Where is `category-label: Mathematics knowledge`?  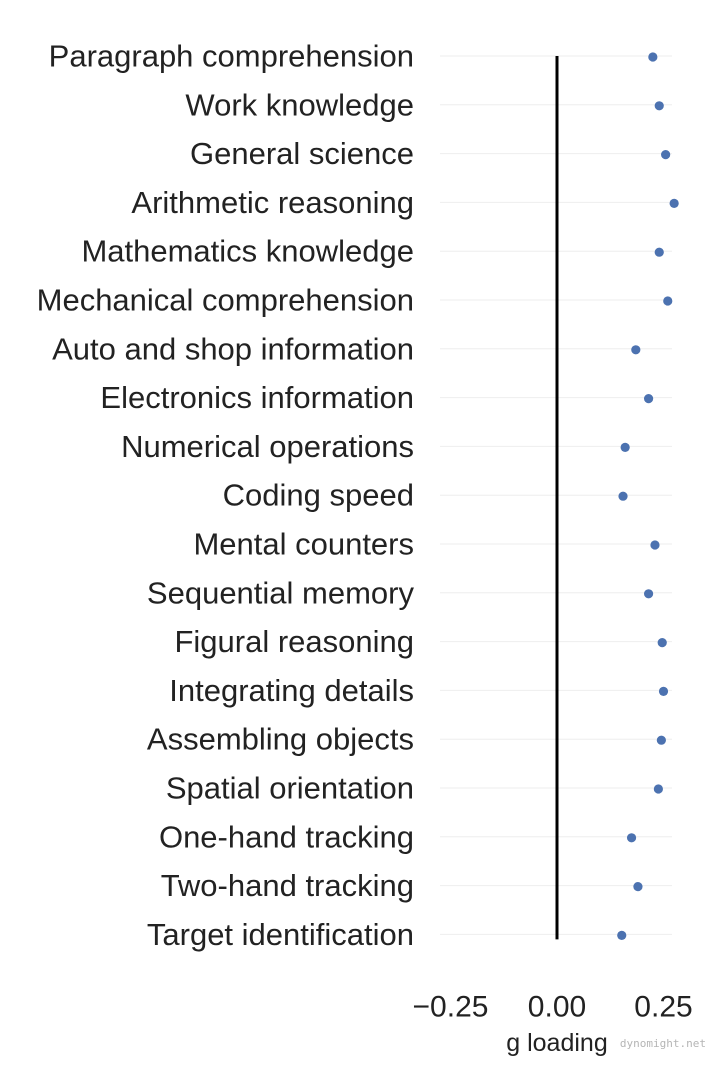
category-label: Mathematics knowledge is located at coordinates (247, 251).